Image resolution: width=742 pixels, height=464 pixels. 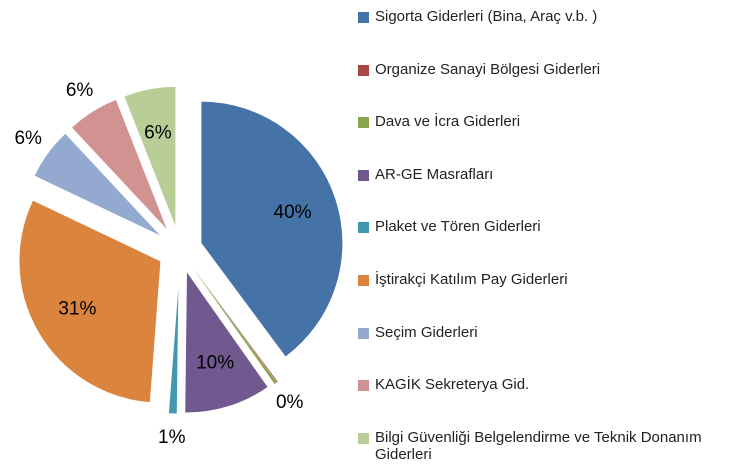 What do you see at coordinates (458, 227) in the screenshot?
I see `legend-label: Plaket ve Tören Giderleri` at bounding box center [458, 227].